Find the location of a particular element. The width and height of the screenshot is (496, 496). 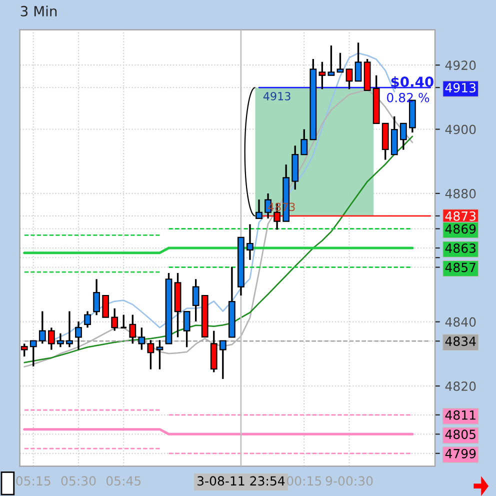

y-tick-label: 4869 is located at coordinates (460, 229).